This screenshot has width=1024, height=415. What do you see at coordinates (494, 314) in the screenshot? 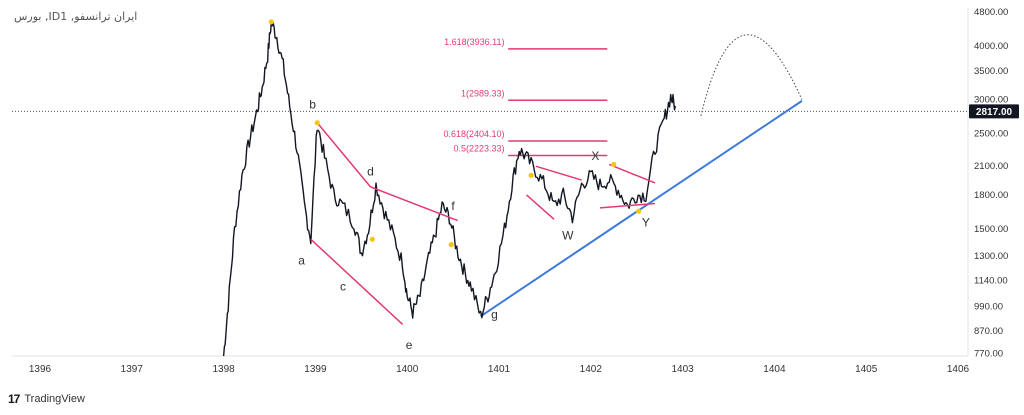
I see `wave-label: g` at bounding box center [494, 314].